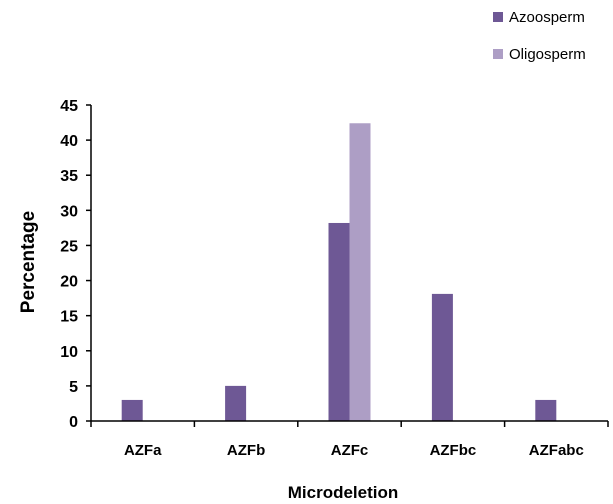 Image resolution: width=613 pixels, height=504 pixels. I want to click on y-tick-label: 15, so click(69, 317).